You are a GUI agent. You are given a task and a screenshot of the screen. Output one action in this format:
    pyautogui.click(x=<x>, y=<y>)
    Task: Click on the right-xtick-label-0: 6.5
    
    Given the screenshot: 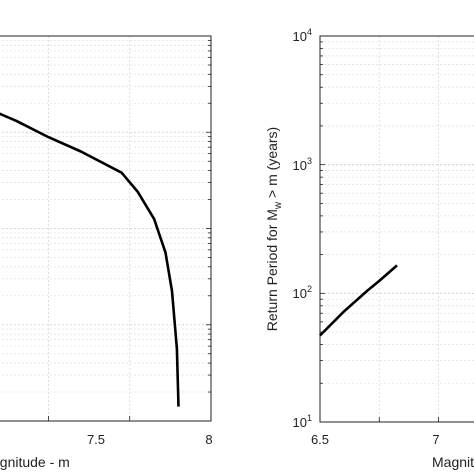 What is the action you would take?
    pyautogui.click(x=320, y=439)
    